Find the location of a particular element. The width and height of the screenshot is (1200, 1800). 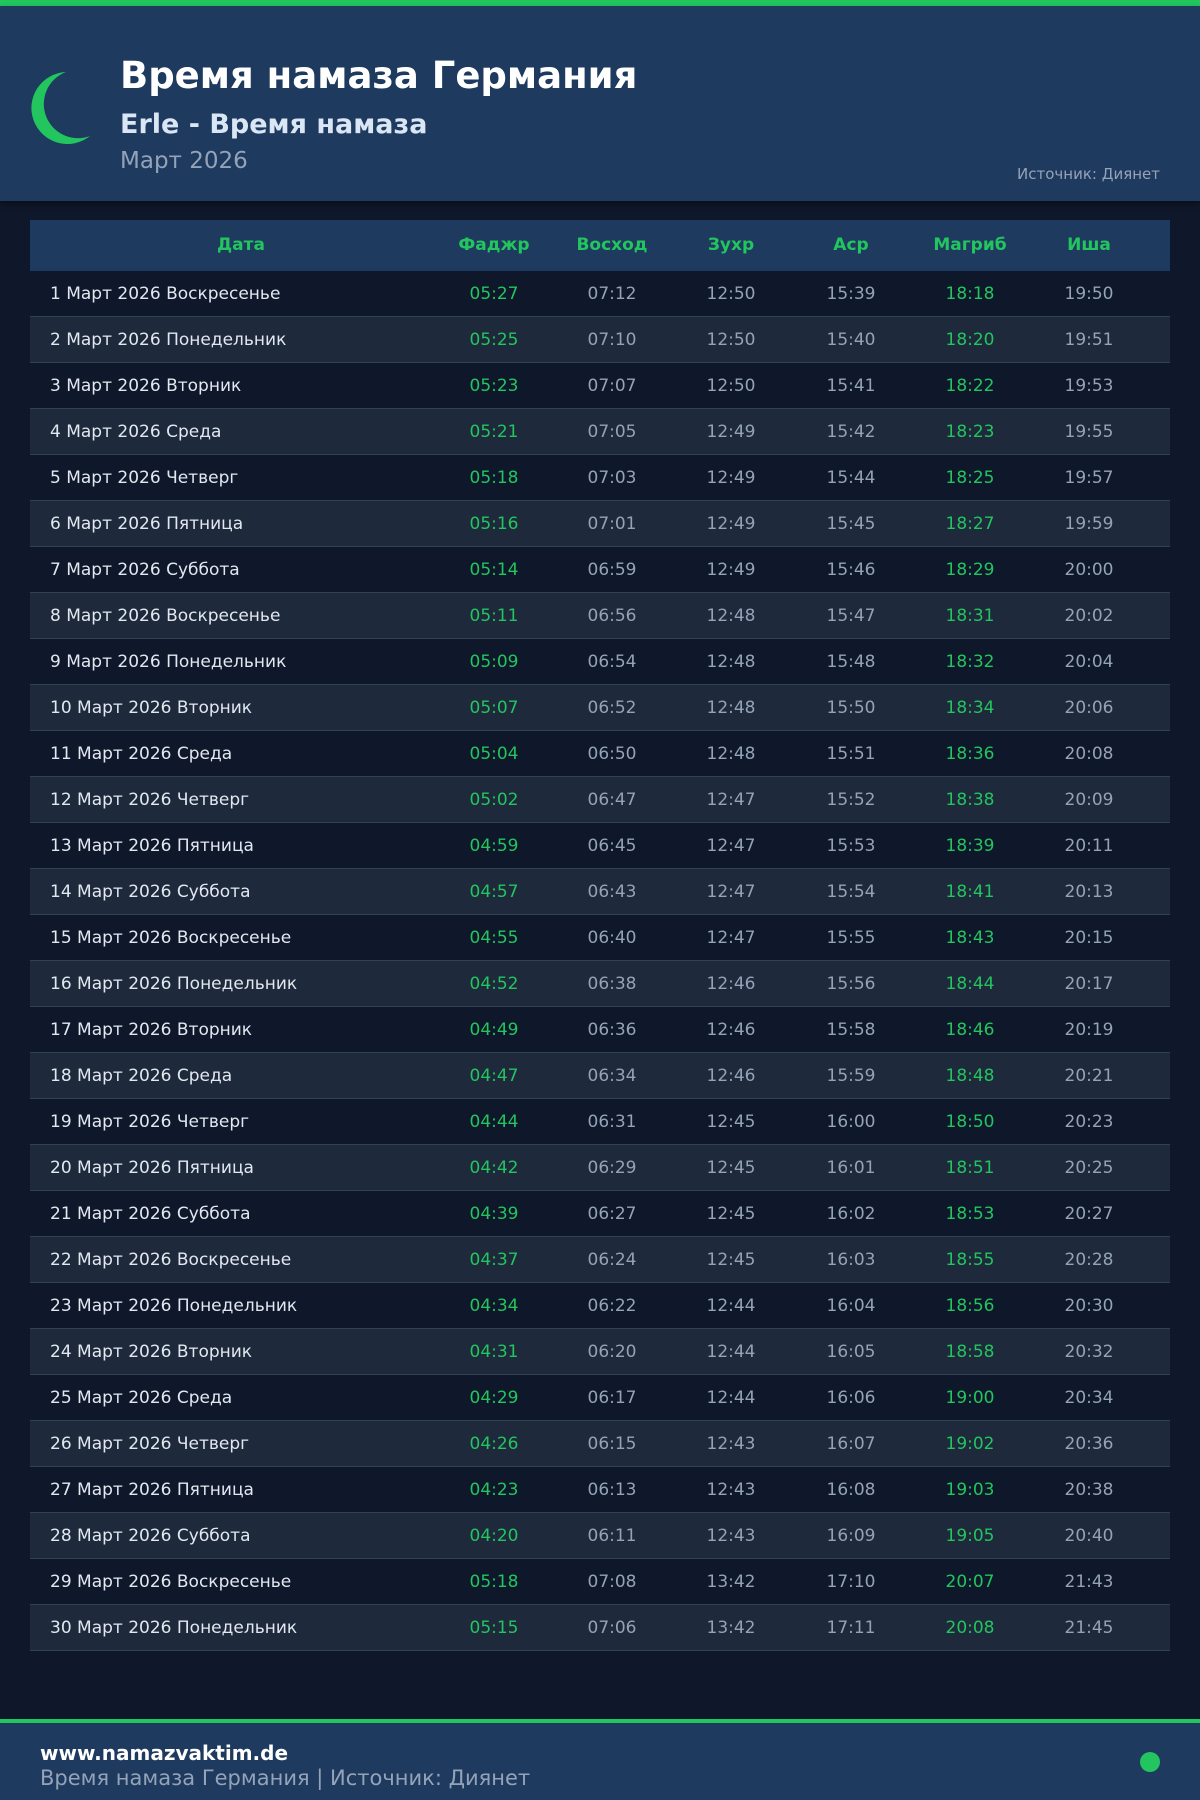

cell-isha: 20:40 is located at coordinates (1089, 1536).